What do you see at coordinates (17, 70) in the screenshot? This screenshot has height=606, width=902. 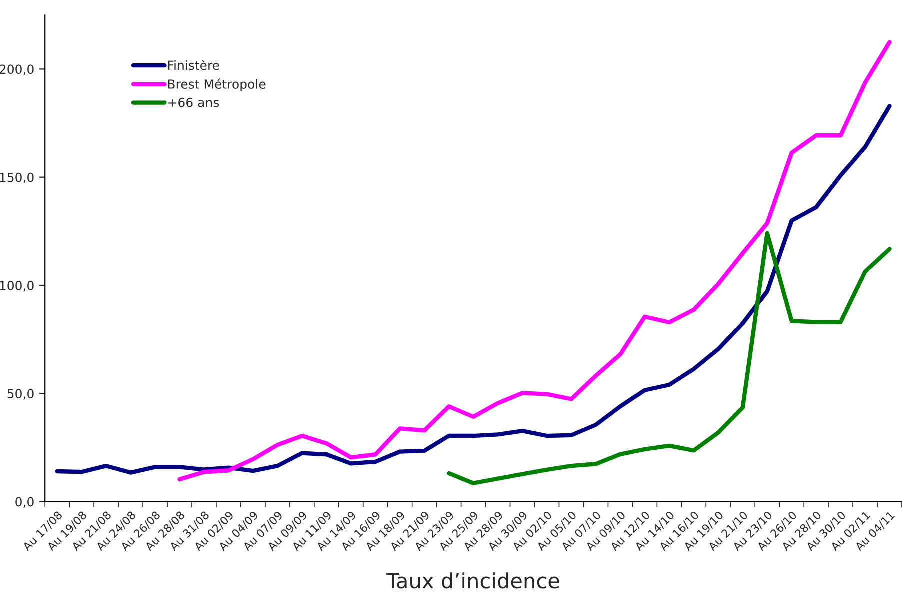 I see `y-tick-label: 200,0` at bounding box center [17, 70].